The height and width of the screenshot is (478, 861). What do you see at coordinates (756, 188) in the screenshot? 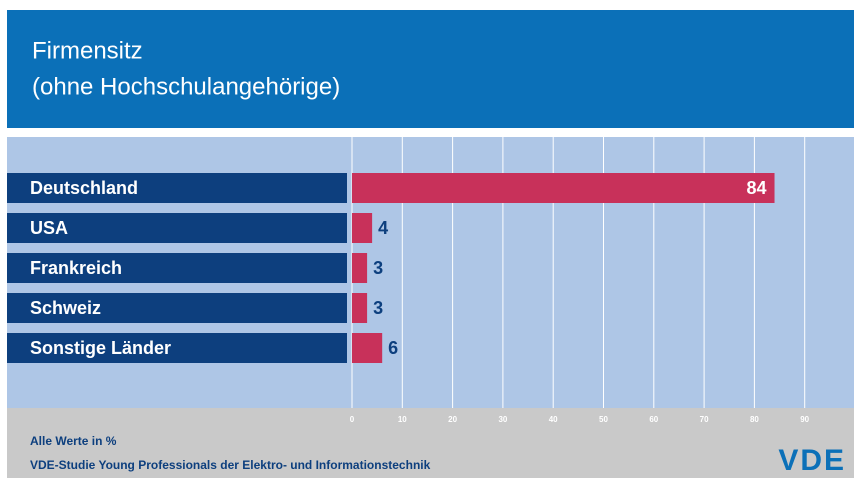
I see `value-label: 84` at bounding box center [756, 188].